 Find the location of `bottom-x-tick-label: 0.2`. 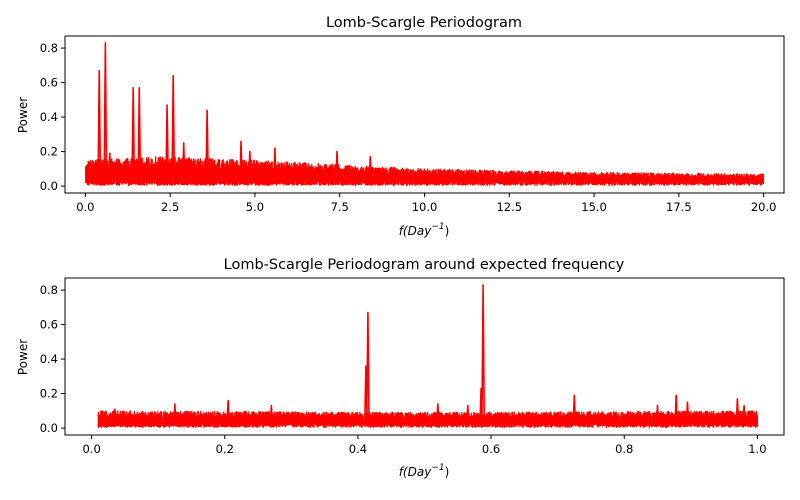

bottom-x-tick-label: 0.2 is located at coordinates (225, 449).